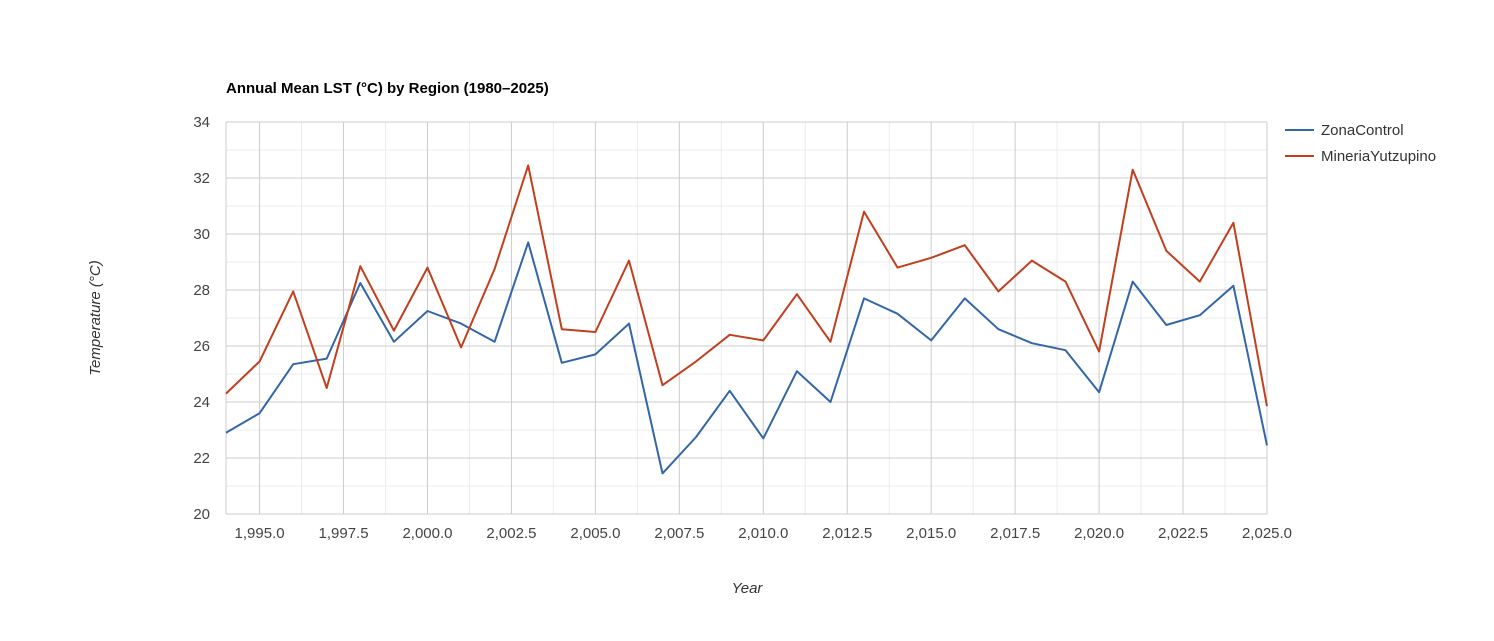 This screenshot has width=1494, height=641. Describe the element at coordinates (847, 533) in the screenshot. I see `x-tick-label: 2,012.5` at that location.